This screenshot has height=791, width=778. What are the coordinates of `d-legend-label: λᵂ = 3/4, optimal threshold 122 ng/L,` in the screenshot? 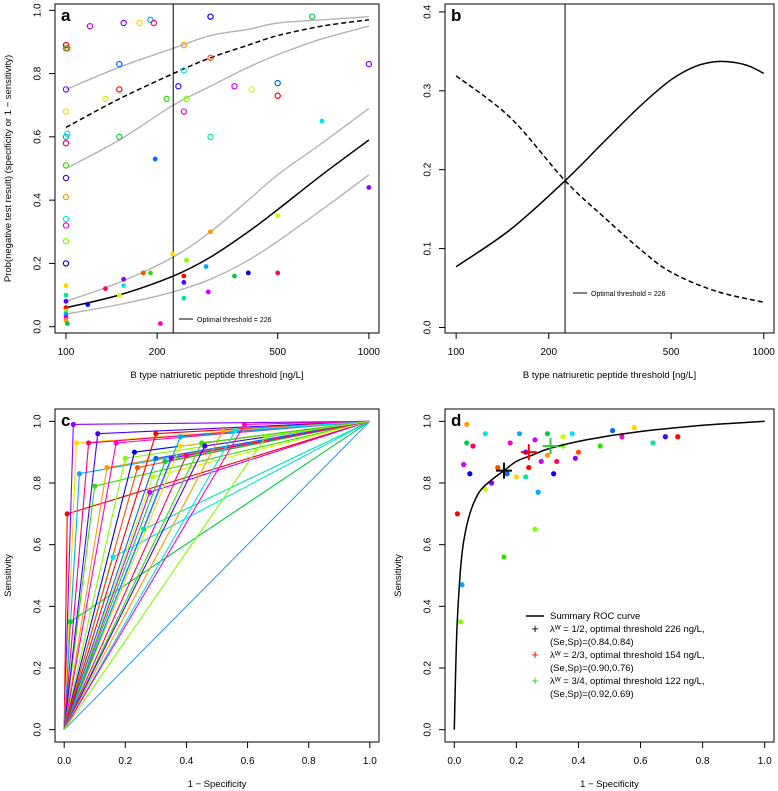 It's located at (627, 681).